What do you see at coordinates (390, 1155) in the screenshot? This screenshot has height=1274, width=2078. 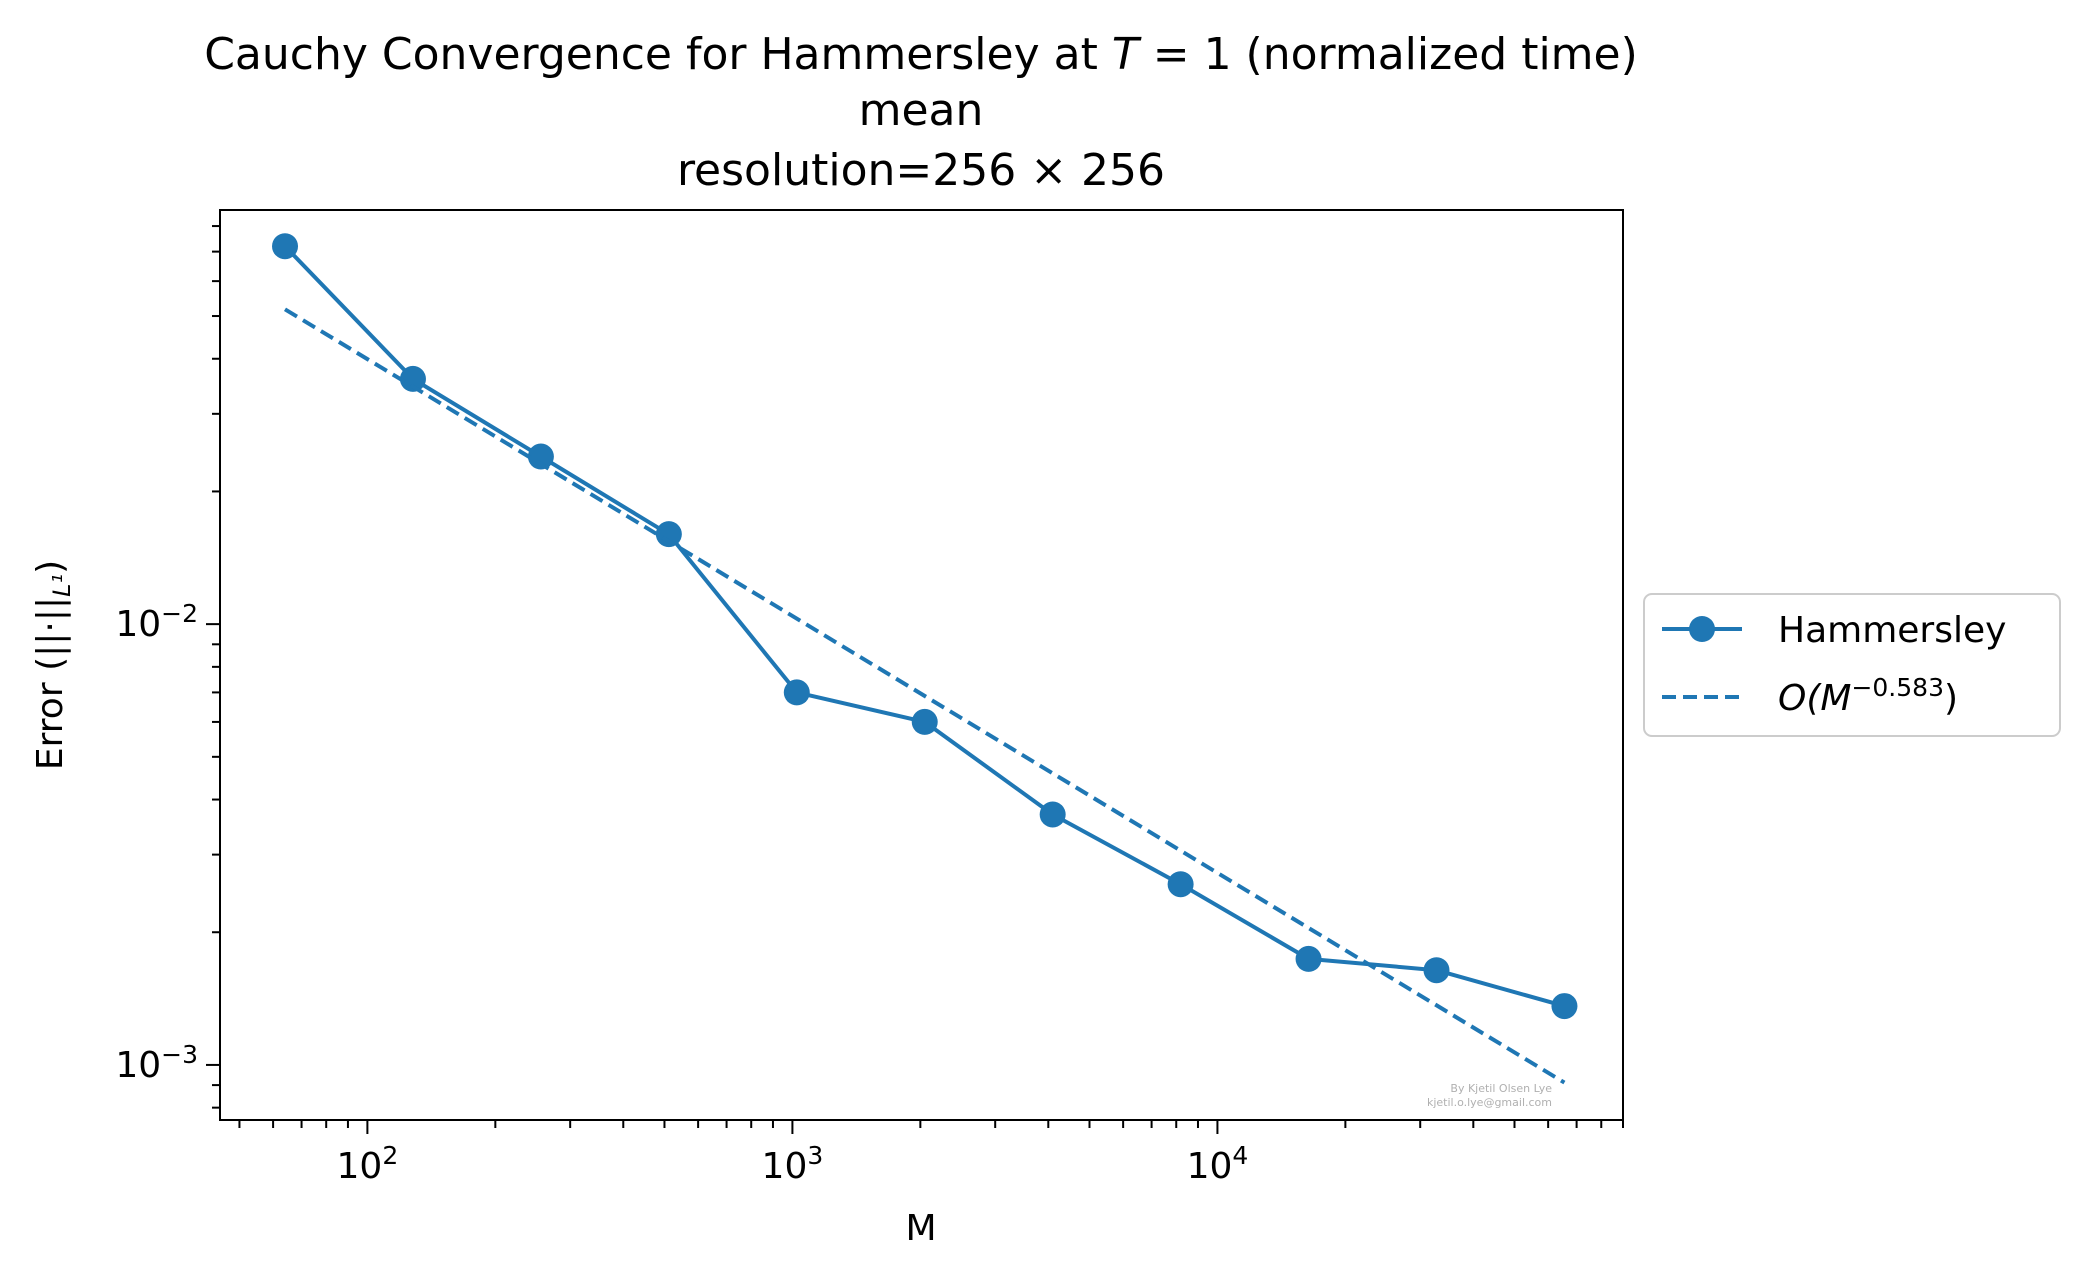 I see `x-tick-label-exp: 2` at bounding box center [390, 1155].